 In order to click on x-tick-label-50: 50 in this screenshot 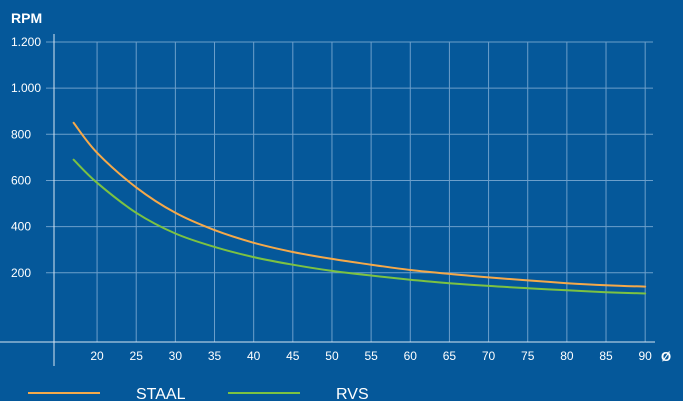, I will do `click(332, 356)`.